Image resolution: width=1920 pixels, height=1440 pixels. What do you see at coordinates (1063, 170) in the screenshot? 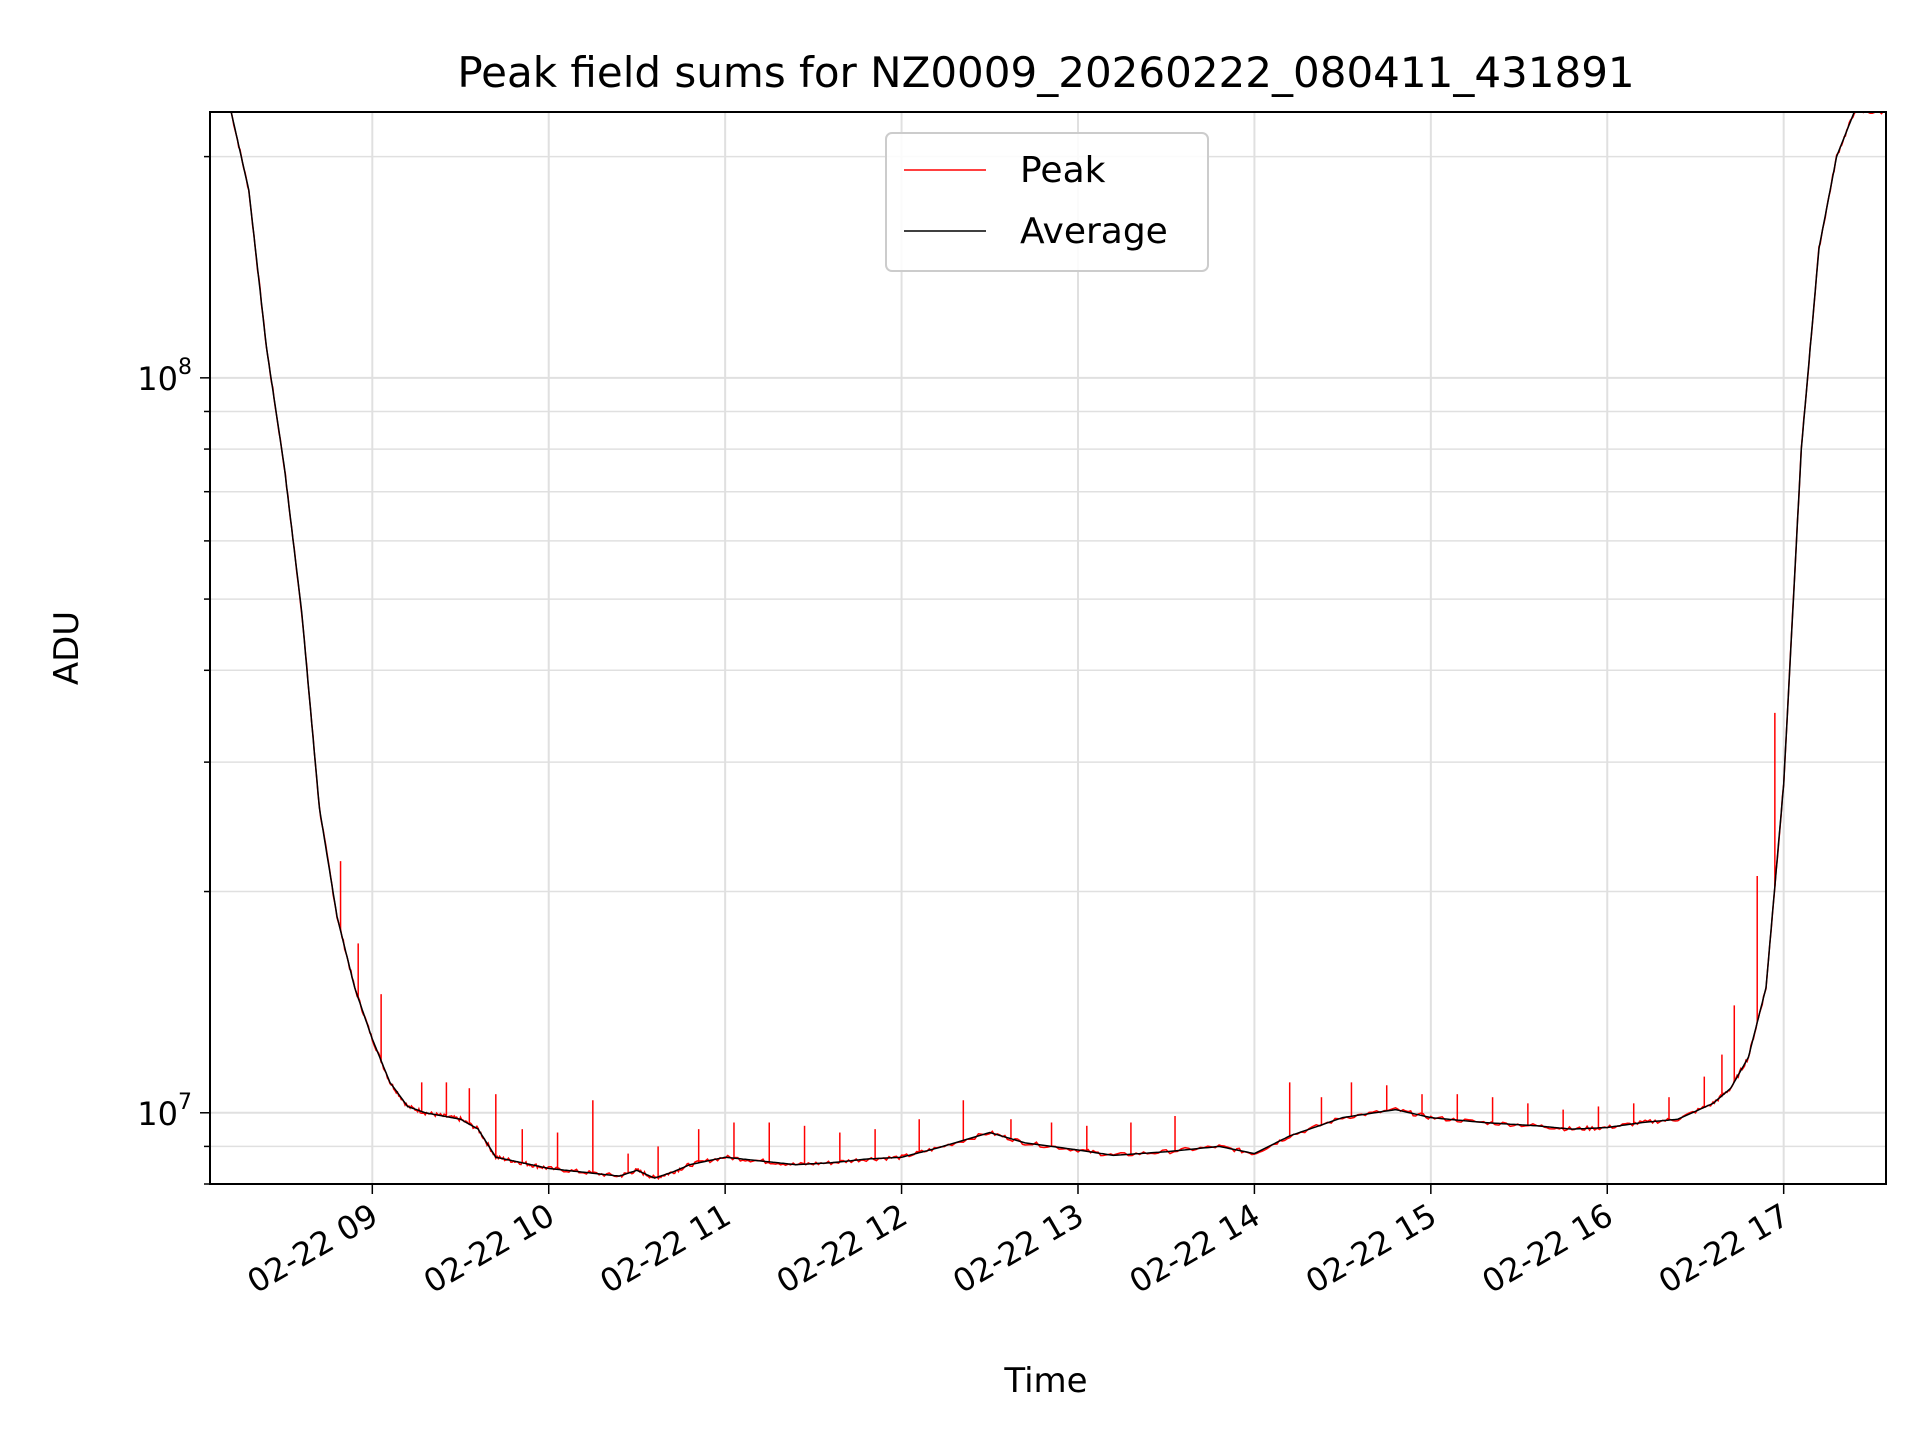
I see `legend-label-peak: Peak` at bounding box center [1063, 170].